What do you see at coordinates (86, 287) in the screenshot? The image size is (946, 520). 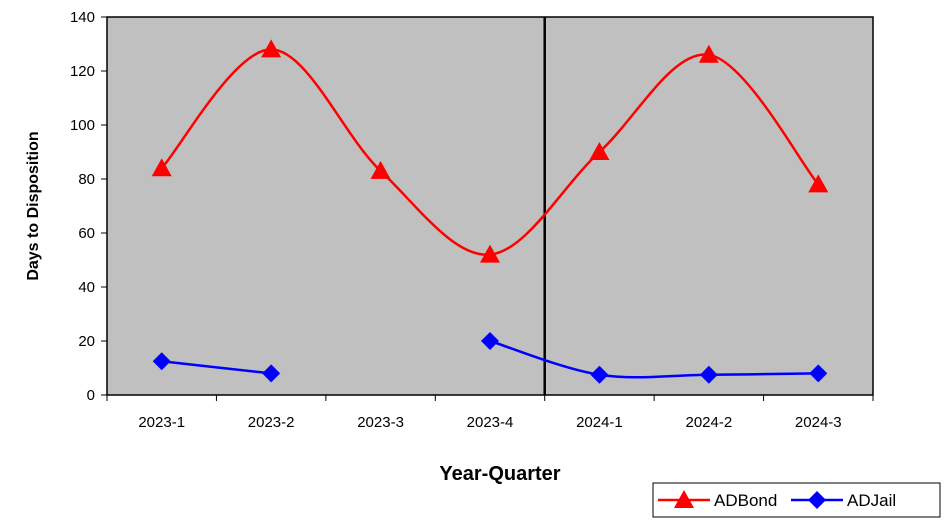 I see `y-tick-label: 40` at bounding box center [86, 287].